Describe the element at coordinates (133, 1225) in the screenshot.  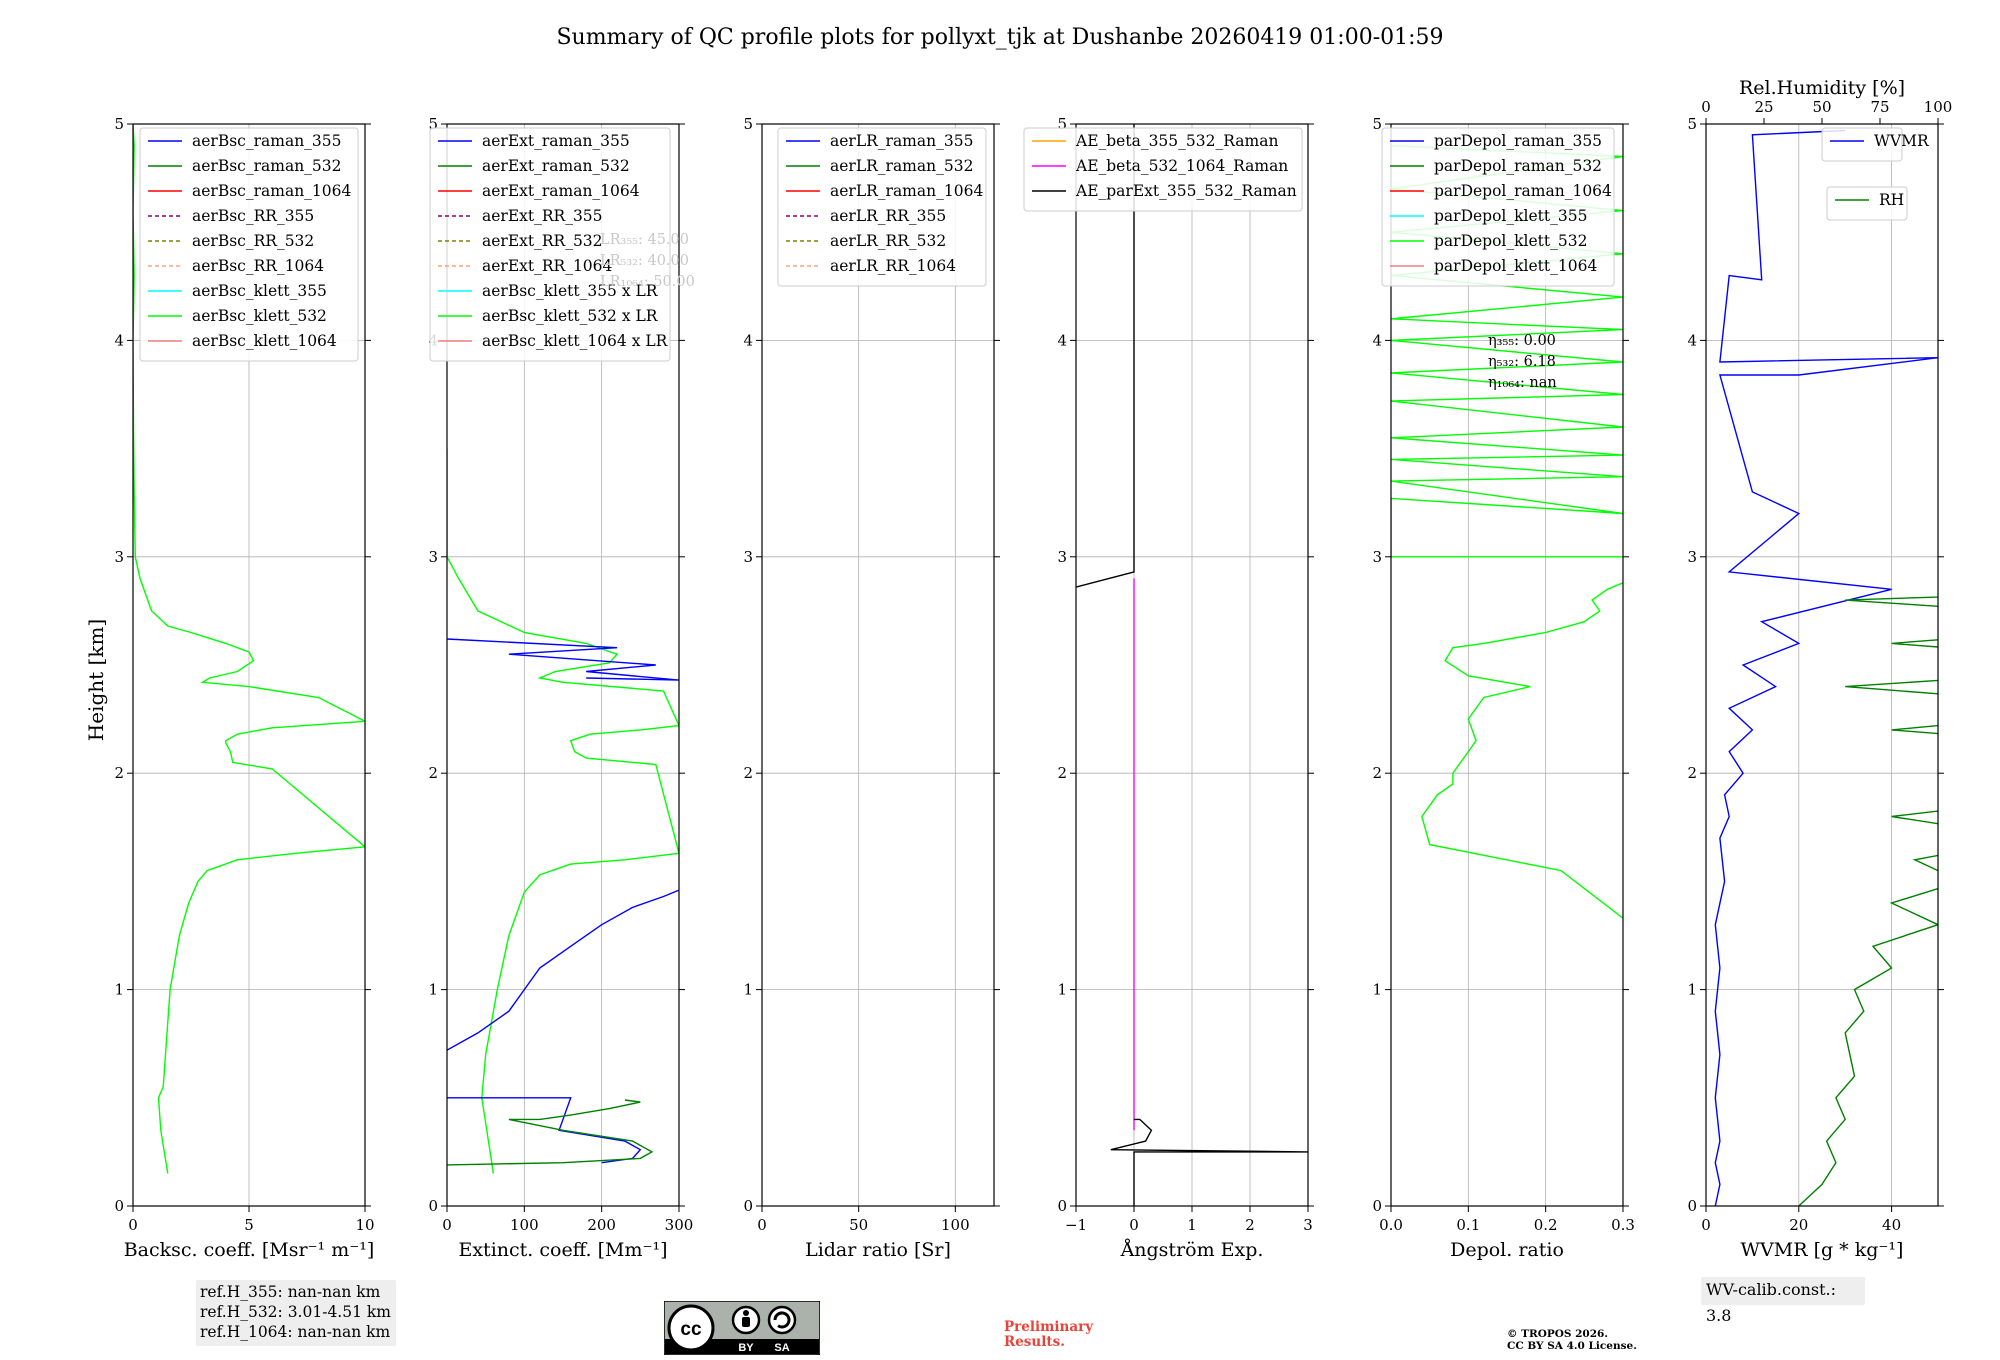
I see `x-tick-label-0: 0` at that location.